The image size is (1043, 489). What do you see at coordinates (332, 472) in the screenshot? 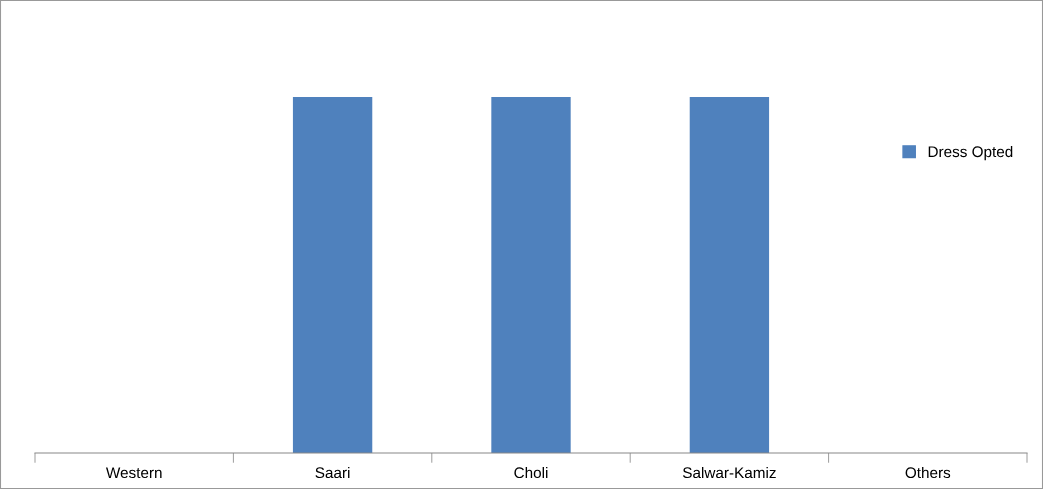
I see `x-tick-label: Saari` at bounding box center [332, 472].